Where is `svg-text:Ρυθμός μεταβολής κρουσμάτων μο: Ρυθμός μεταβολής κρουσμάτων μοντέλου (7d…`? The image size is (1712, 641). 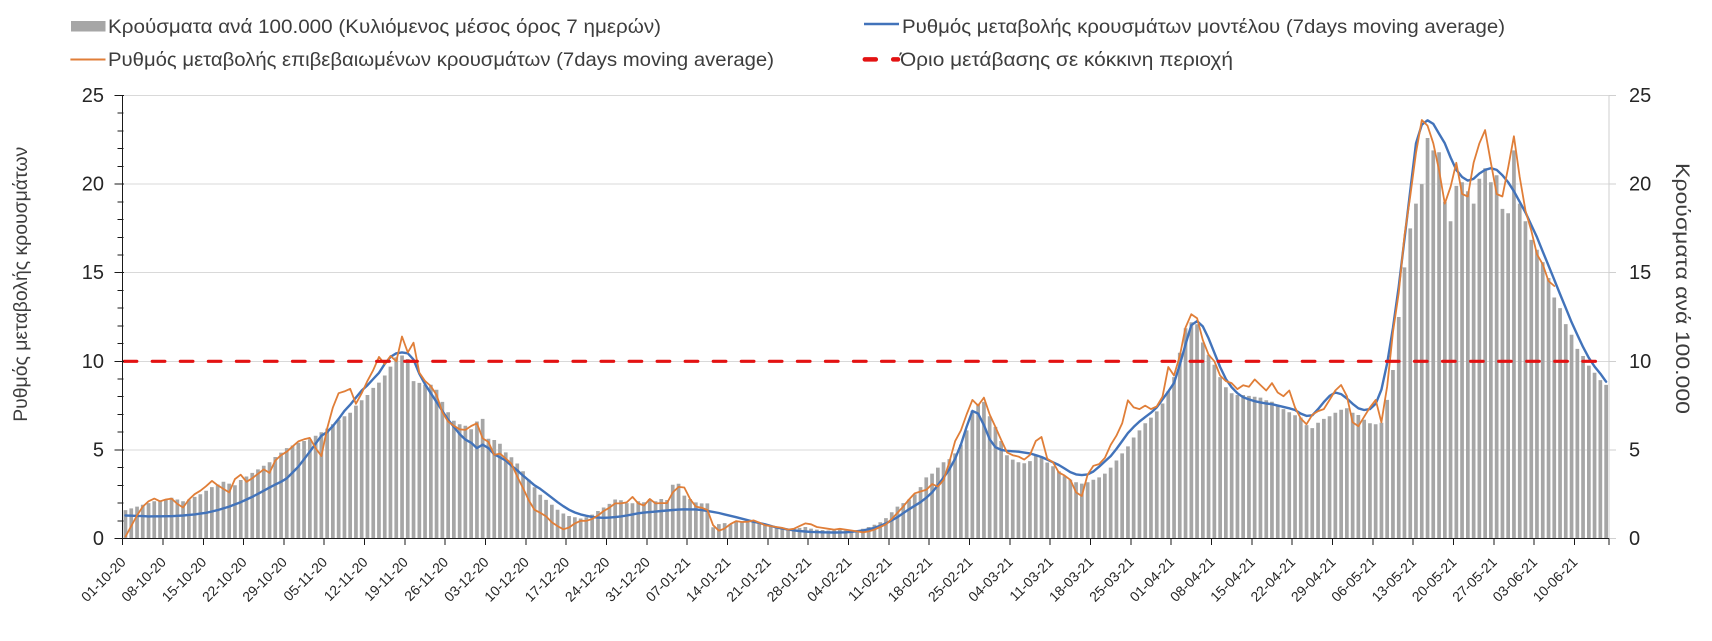
svg-text:Ρυθμός μεταβολής κρουσμάτων μο: Ρυθμός μεταβολής κρουσμάτων μοντέλου (7d… is located at coordinates (1203, 27).